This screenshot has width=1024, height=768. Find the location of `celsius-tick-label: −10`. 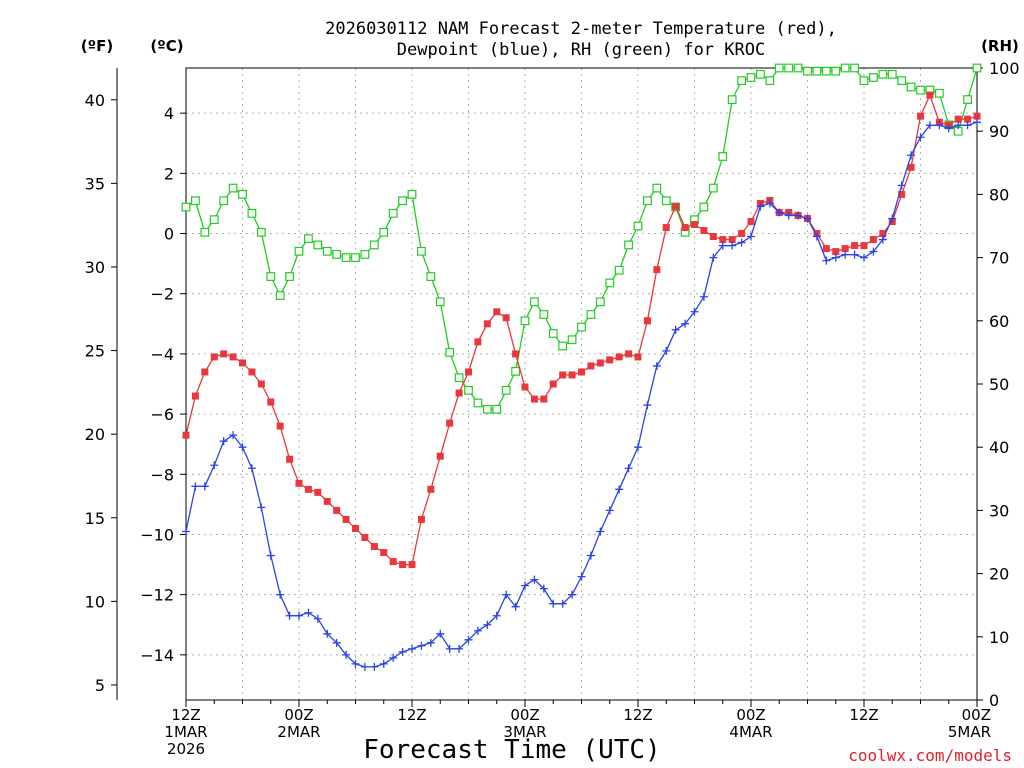

celsius-tick-label: −10 is located at coordinates (157, 534).